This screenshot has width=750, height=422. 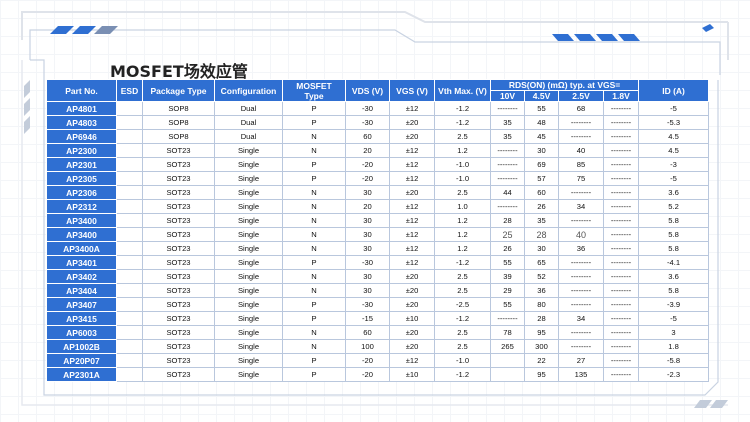 What do you see at coordinates (367, 346) in the screenshot?
I see `vds-cell: 100` at bounding box center [367, 346].